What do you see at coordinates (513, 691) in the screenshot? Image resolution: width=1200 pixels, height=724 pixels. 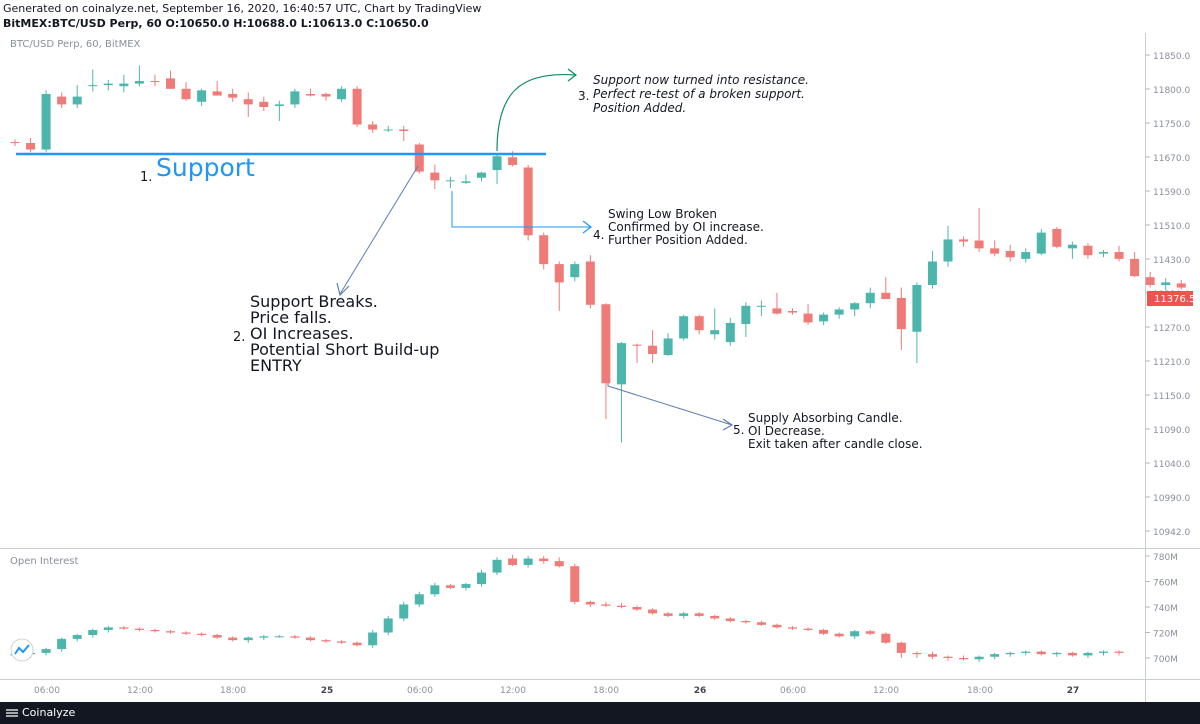 I see `time-tick-label: 12:00` at bounding box center [513, 691].